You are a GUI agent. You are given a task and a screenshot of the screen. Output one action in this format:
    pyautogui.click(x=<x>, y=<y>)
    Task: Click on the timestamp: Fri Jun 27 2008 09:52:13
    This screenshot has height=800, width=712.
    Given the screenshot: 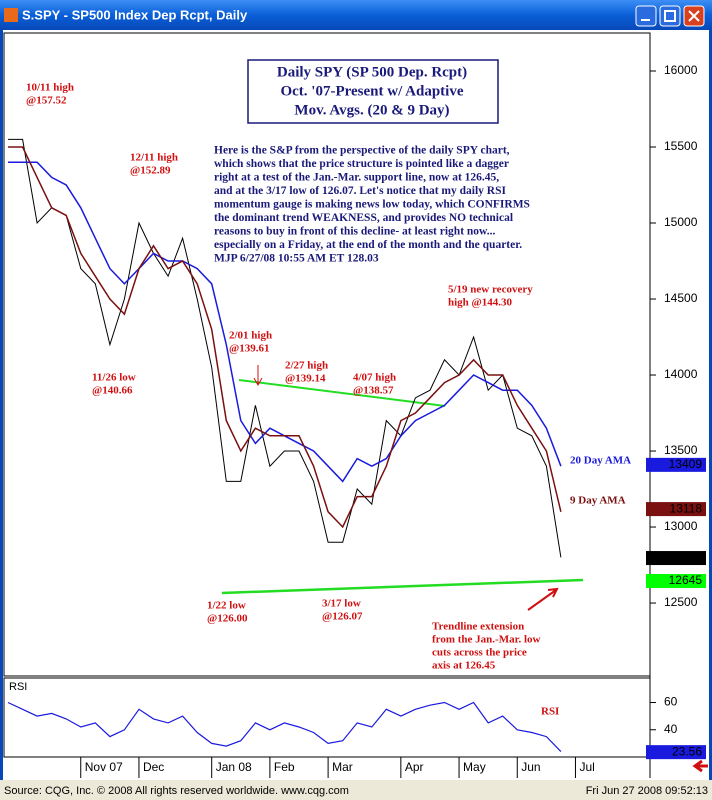 What is the action you would take?
    pyautogui.click(x=647, y=791)
    